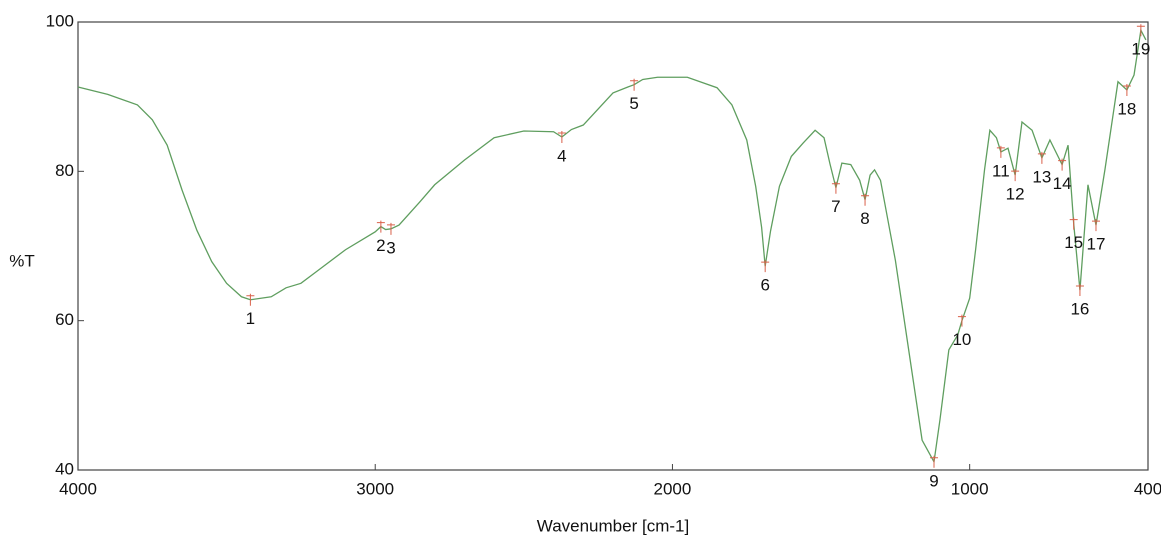 The image size is (1161, 547). What do you see at coordinates (1096, 244) in the screenshot?
I see `peak-label: 17` at bounding box center [1096, 244].